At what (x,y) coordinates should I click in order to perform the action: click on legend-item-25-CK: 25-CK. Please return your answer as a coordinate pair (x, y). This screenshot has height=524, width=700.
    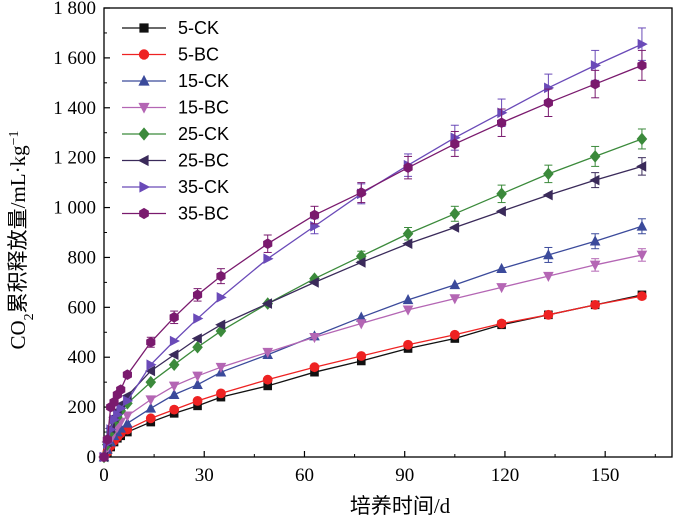
    Looking at the image, I should click on (175, 134).